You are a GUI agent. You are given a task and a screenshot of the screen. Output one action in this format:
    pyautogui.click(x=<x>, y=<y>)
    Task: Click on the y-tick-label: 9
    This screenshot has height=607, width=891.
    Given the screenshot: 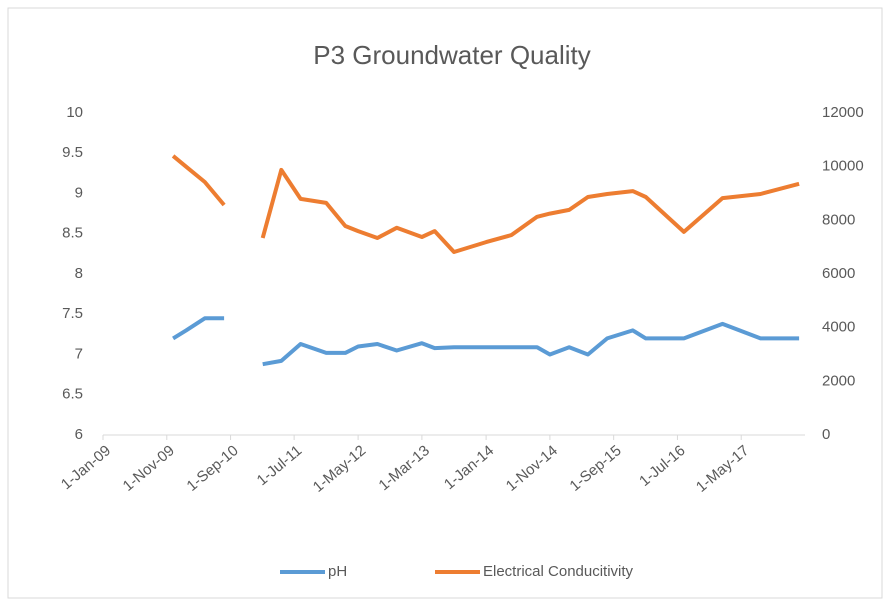 What is the action you would take?
    pyautogui.click(x=79, y=192)
    